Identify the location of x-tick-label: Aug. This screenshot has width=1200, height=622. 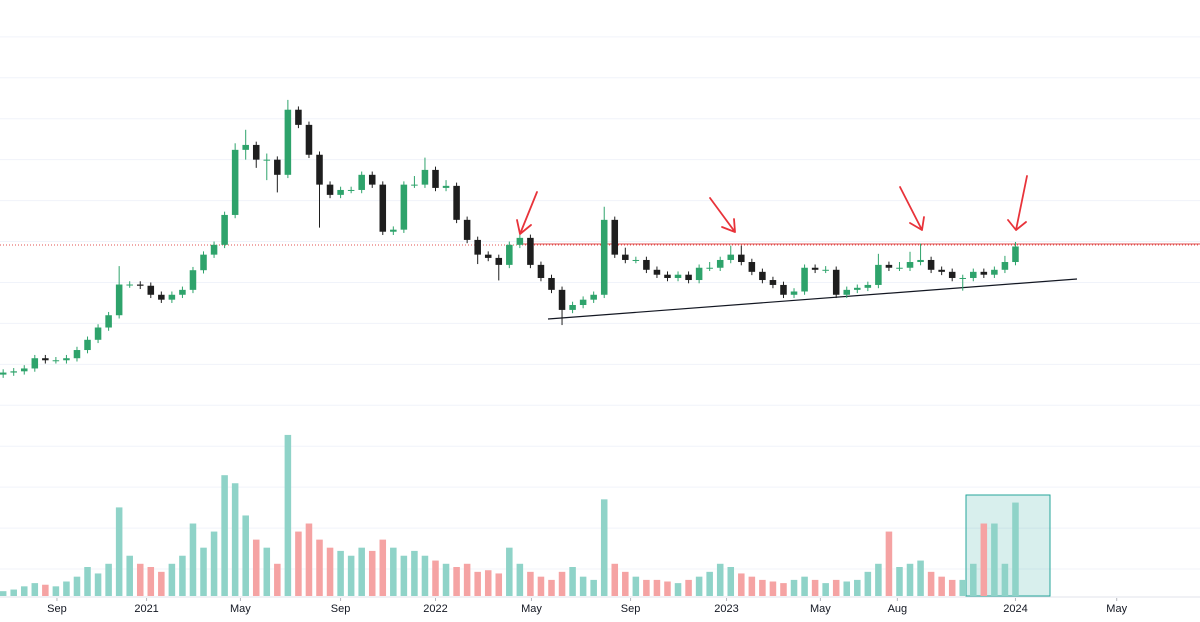
(898, 609).